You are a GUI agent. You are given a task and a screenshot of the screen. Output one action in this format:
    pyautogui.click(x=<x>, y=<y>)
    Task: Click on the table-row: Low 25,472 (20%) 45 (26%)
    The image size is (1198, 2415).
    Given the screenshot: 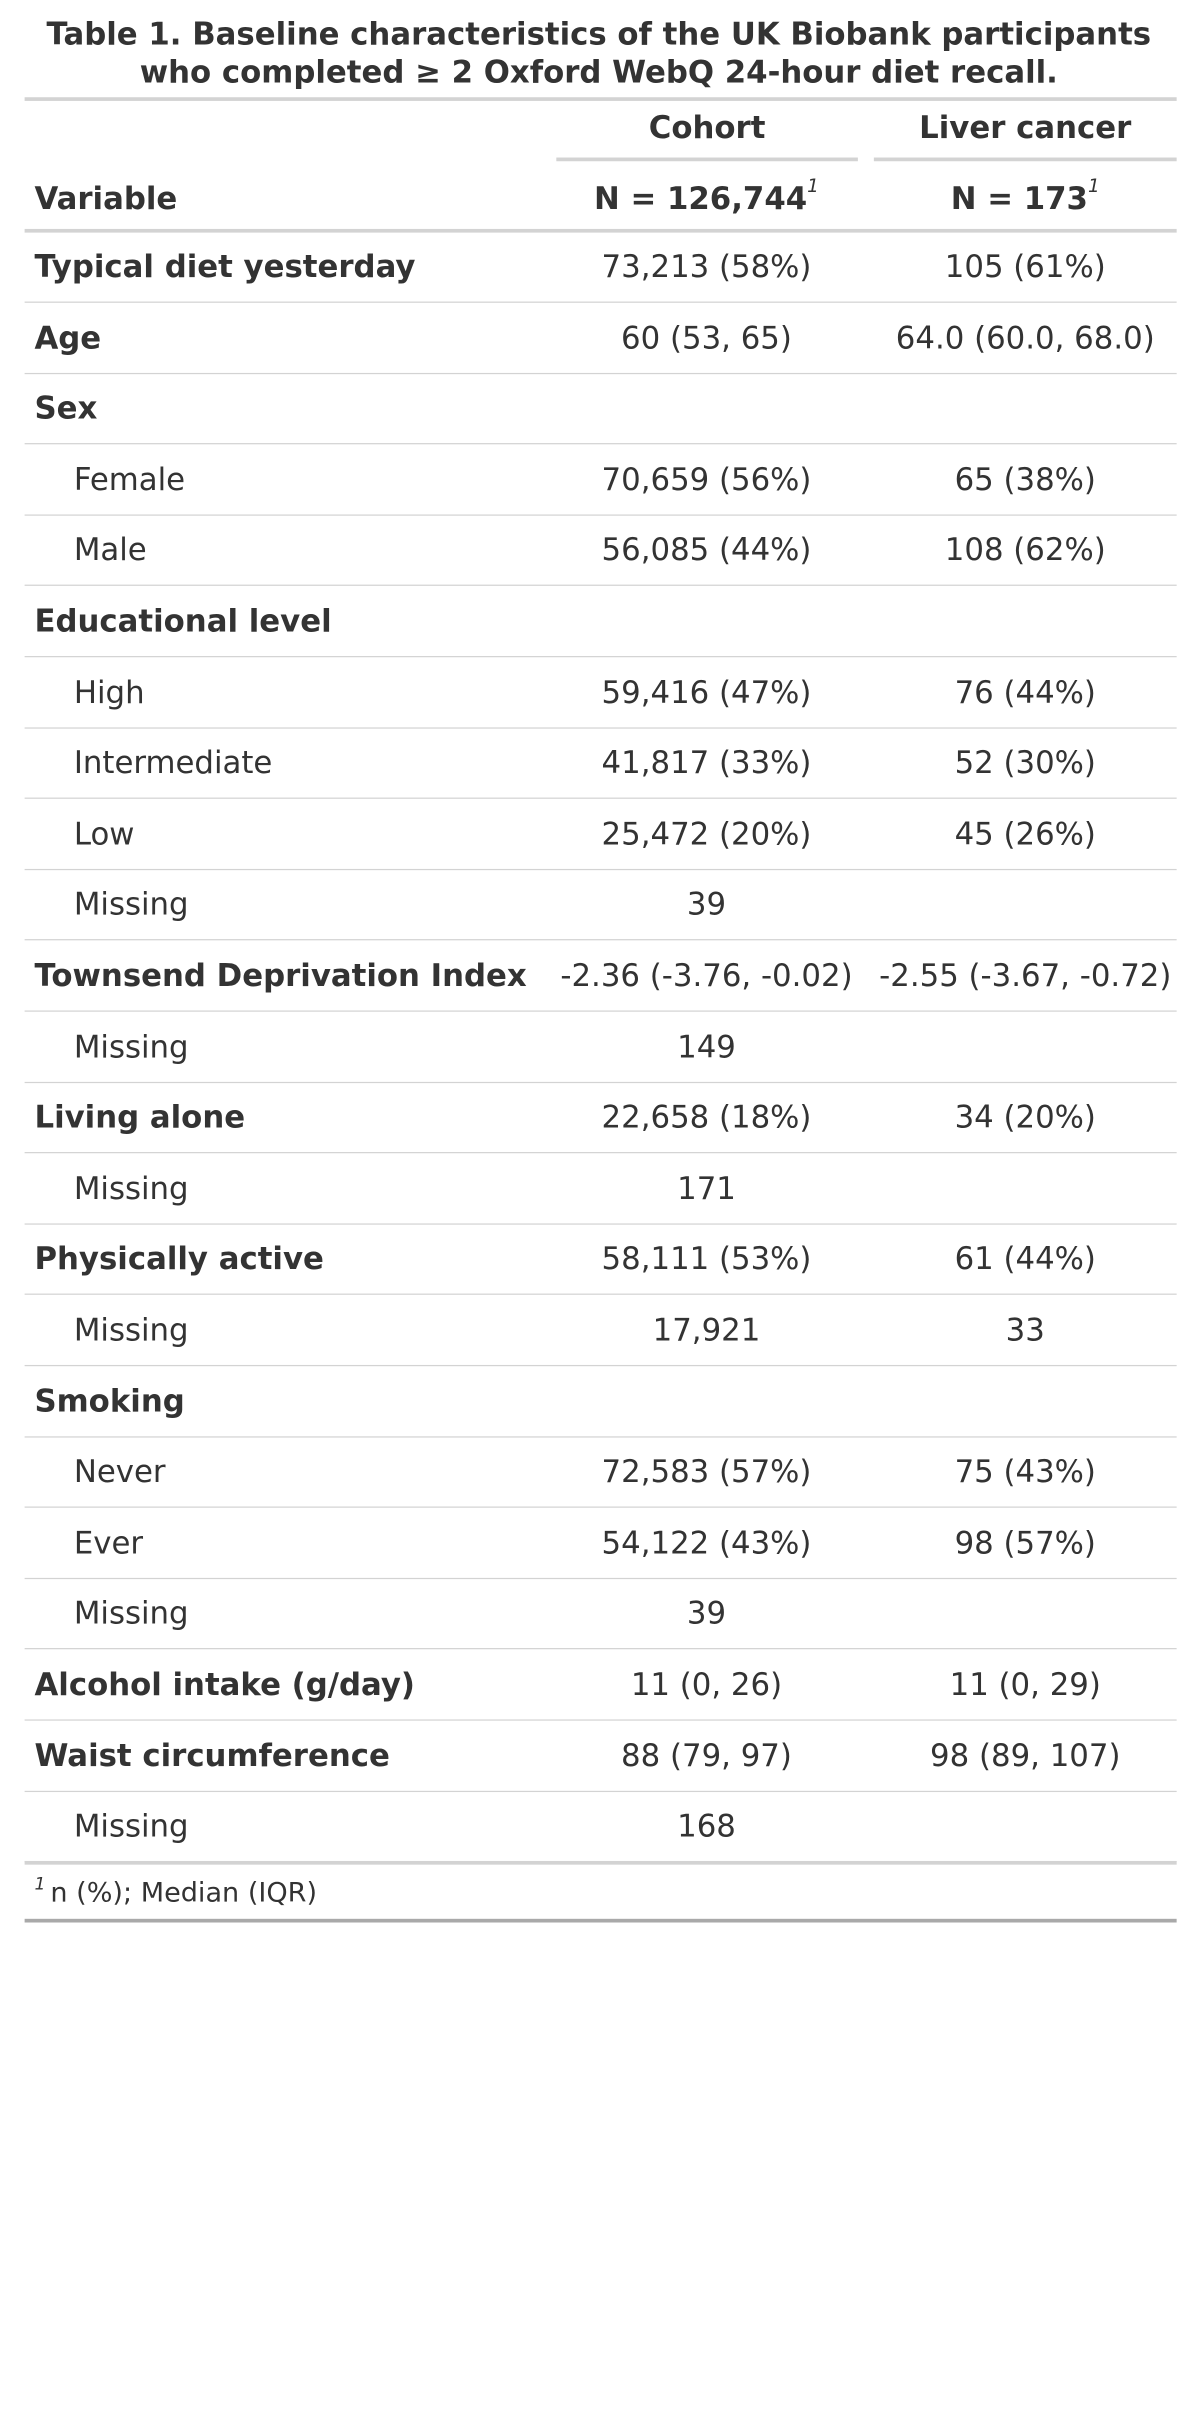 What is the action you would take?
    pyautogui.click(x=600, y=835)
    